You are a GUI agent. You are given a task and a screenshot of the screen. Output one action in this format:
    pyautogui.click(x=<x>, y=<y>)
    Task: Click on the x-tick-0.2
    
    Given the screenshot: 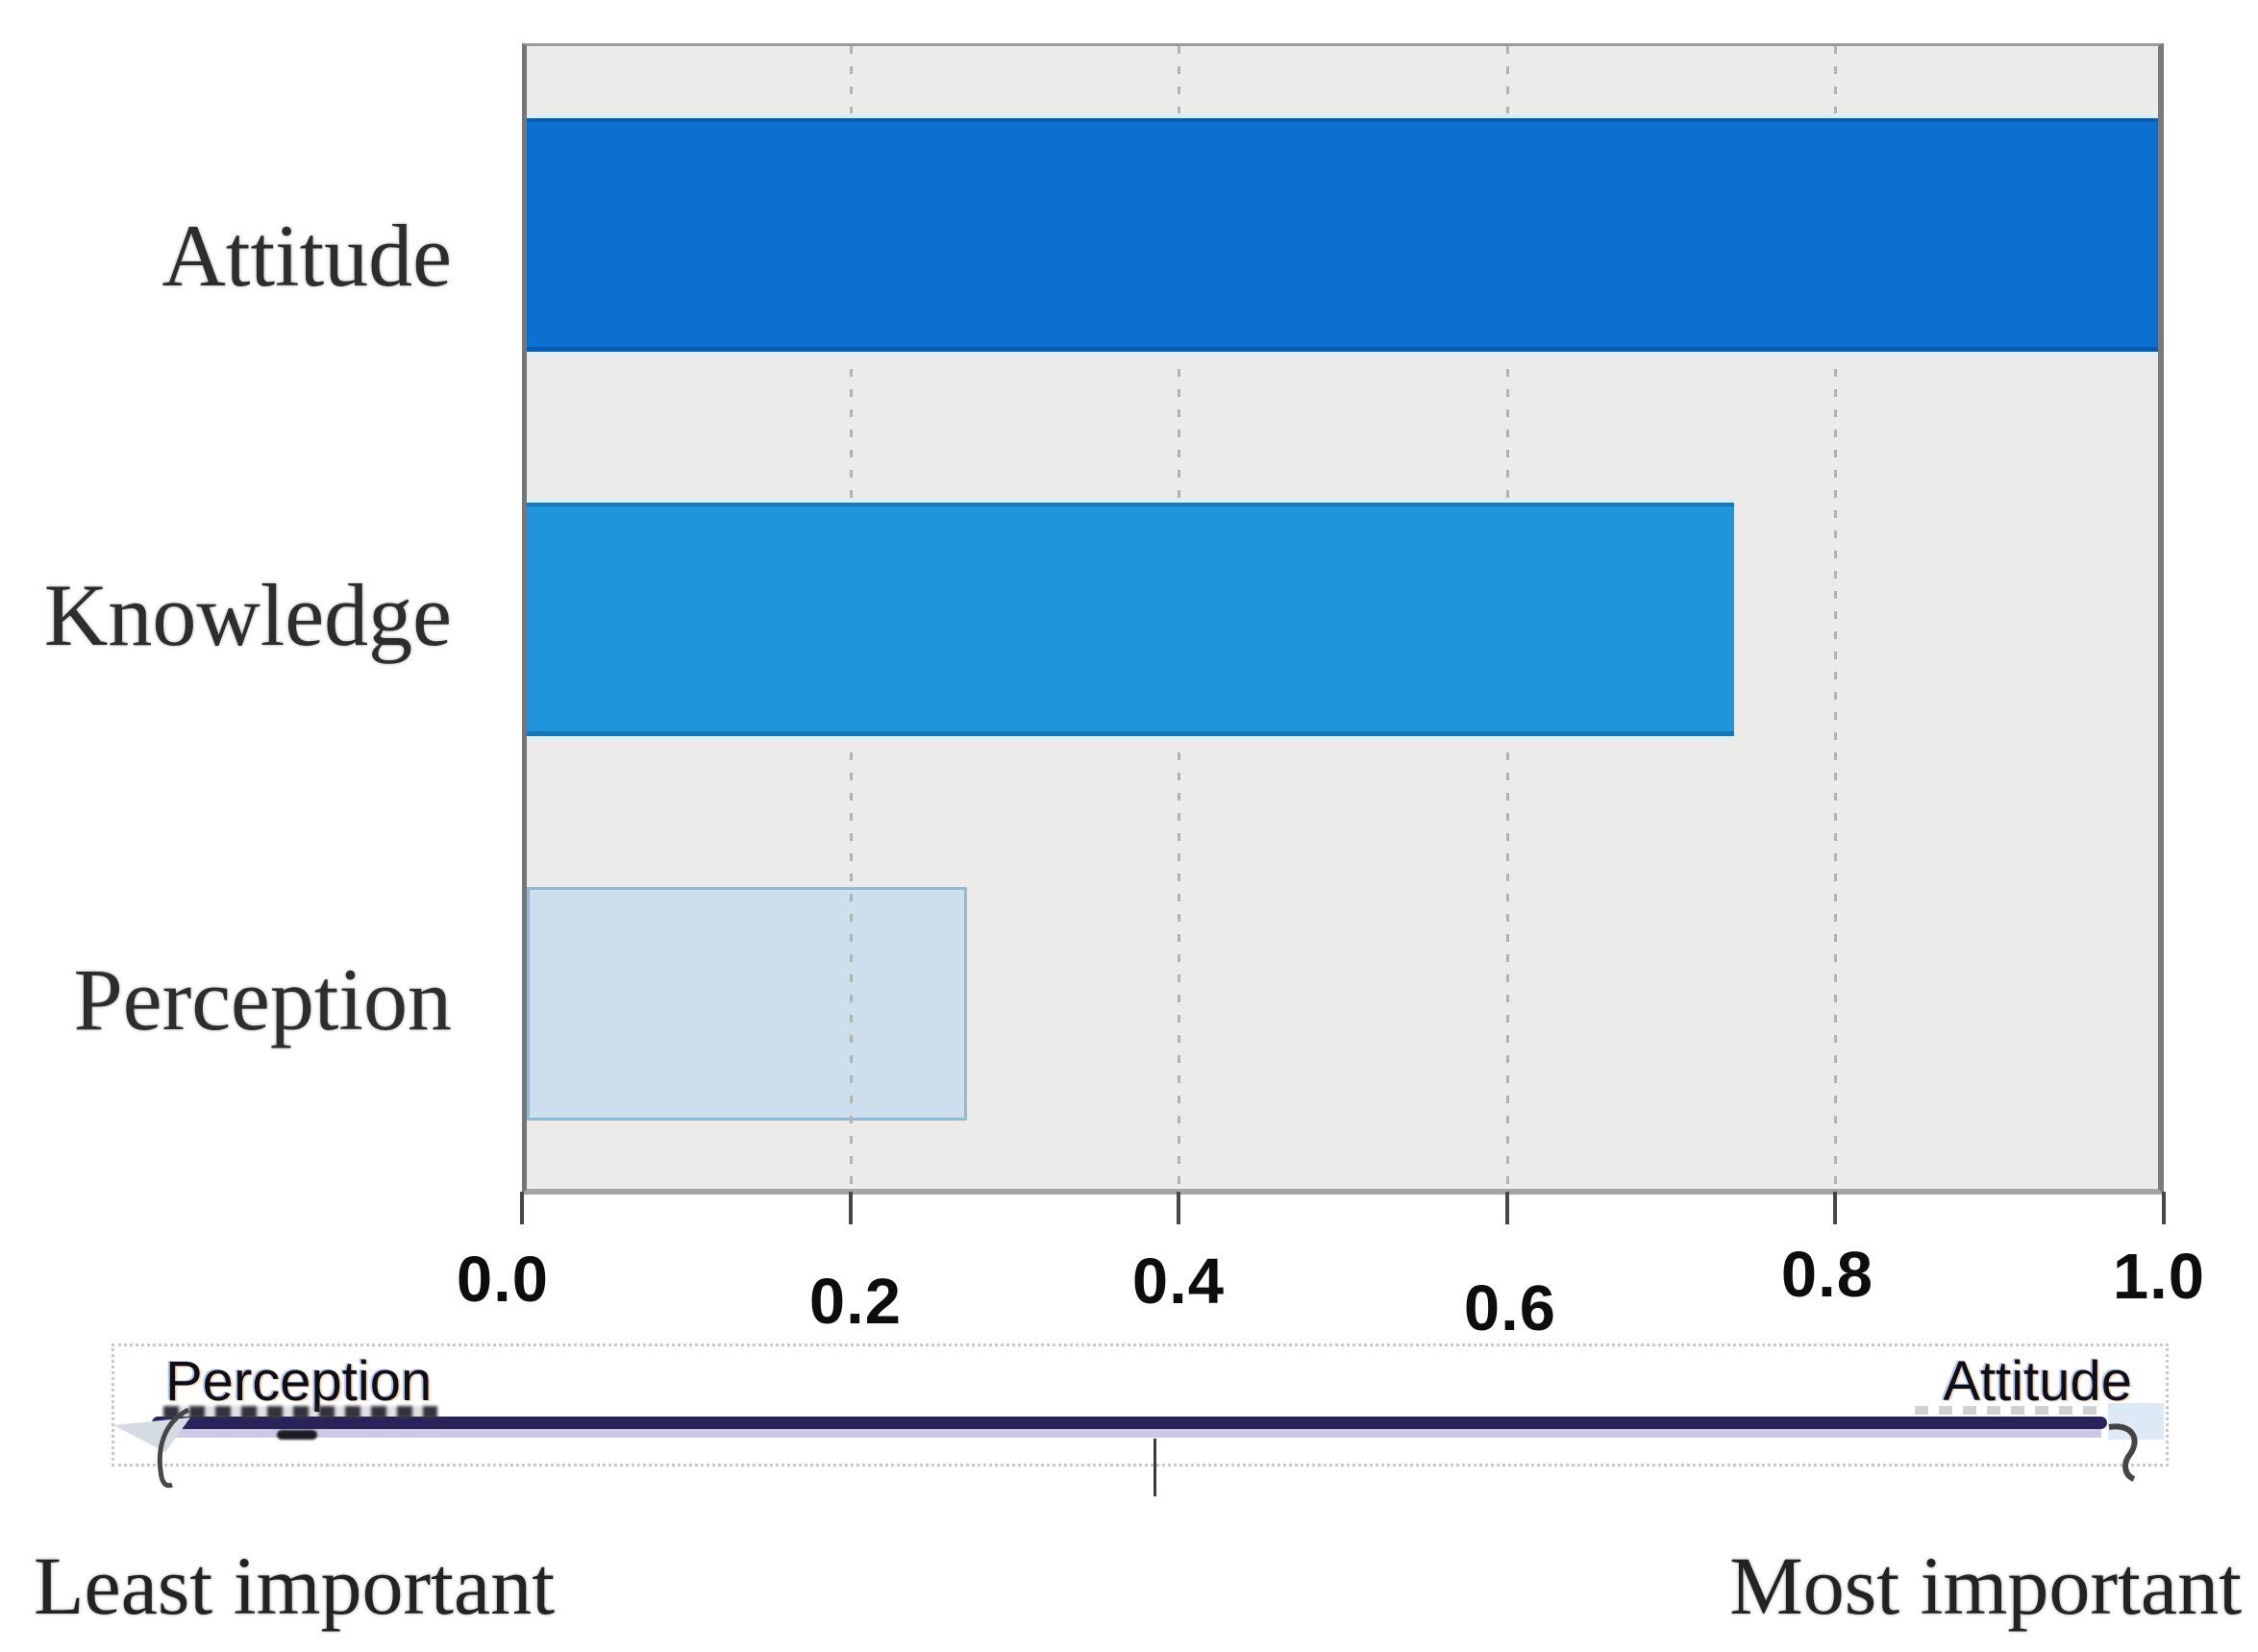 What is the action you would take?
    pyautogui.click(x=851, y=1208)
    